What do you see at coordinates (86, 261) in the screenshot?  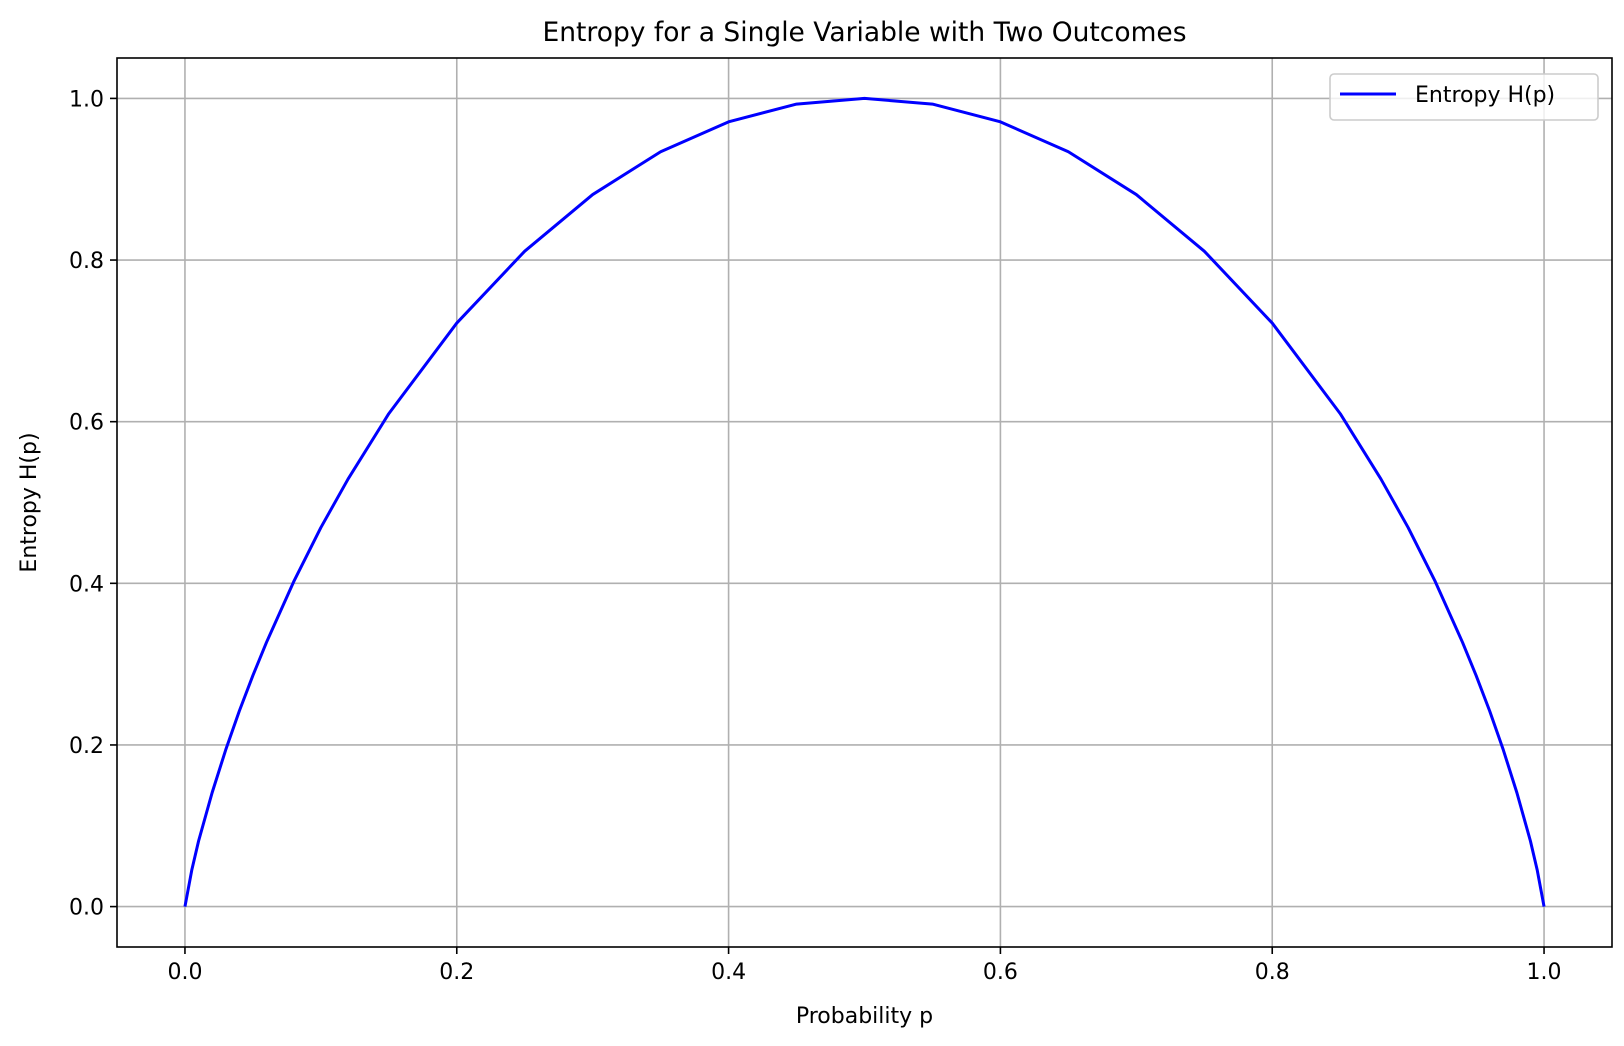 I see `y-tick-label: 0.8` at bounding box center [86, 261].